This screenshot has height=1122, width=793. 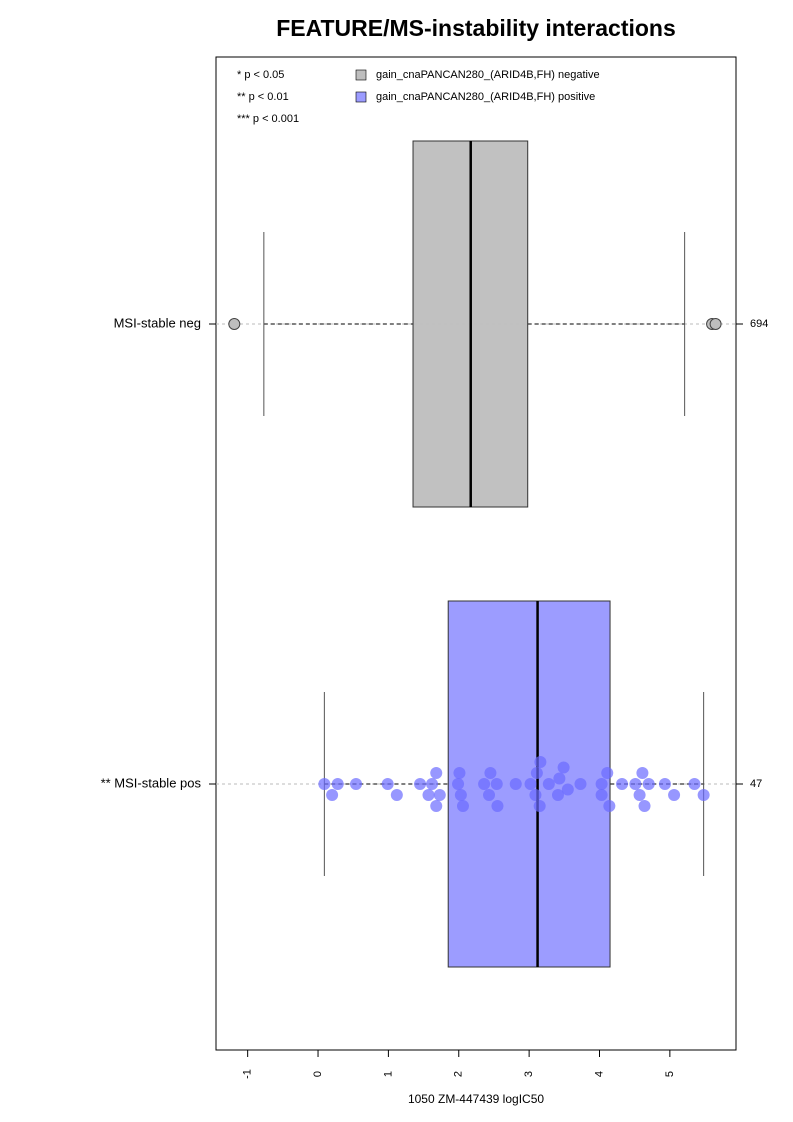 I want to click on legend-note: ** p < 0.01, so click(x=263, y=97).